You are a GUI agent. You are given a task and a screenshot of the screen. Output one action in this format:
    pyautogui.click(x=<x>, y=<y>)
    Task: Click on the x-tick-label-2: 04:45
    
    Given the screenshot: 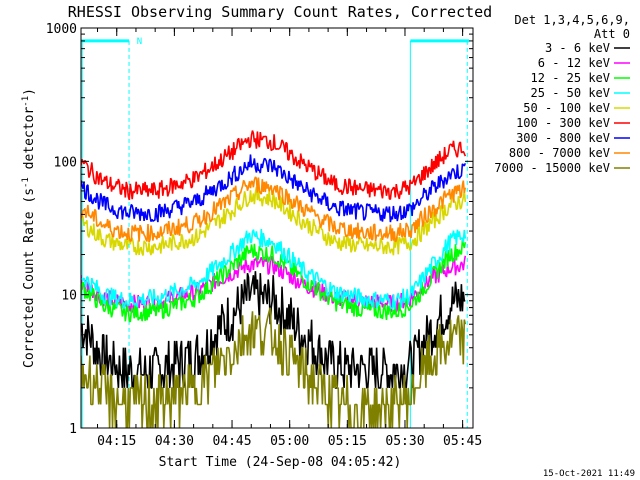 What is the action you would take?
    pyautogui.click(x=231, y=441)
    